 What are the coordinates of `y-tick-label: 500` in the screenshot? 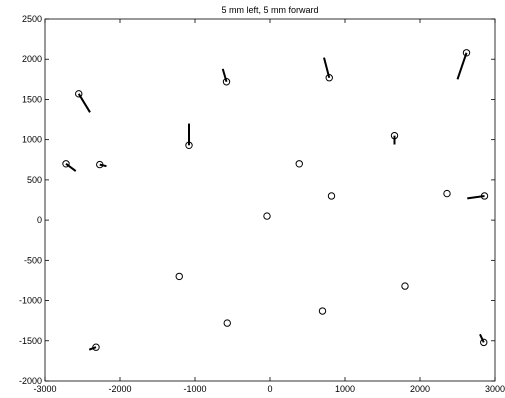 It's located at (34, 180).